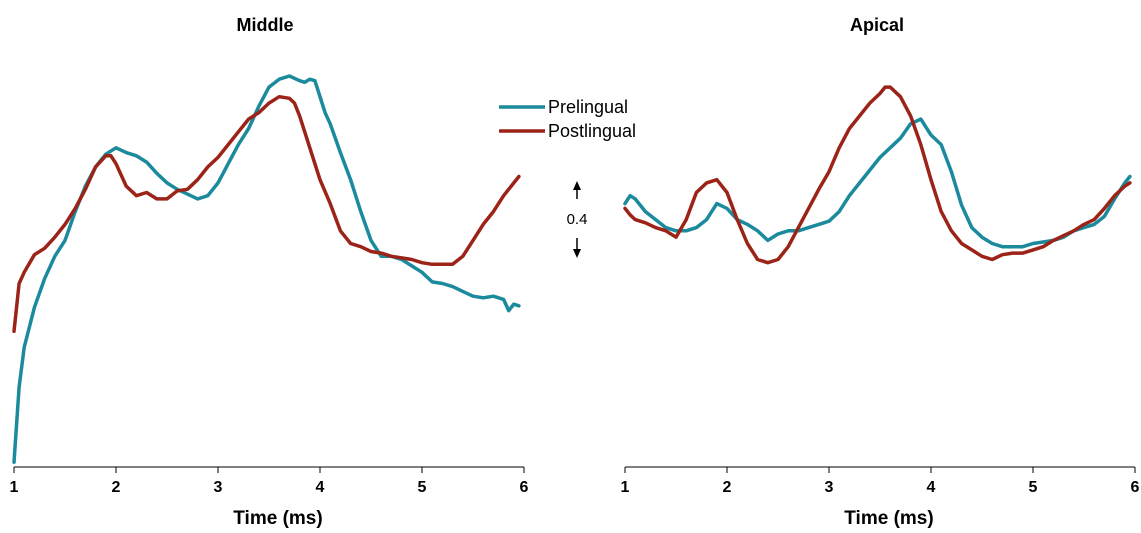 Image resolution: width=1141 pixels, height=533 pixels. Describe the element at coordinates (567, 119) in the screenshot. I see `legend: Prelingual Postlingual` at that location.